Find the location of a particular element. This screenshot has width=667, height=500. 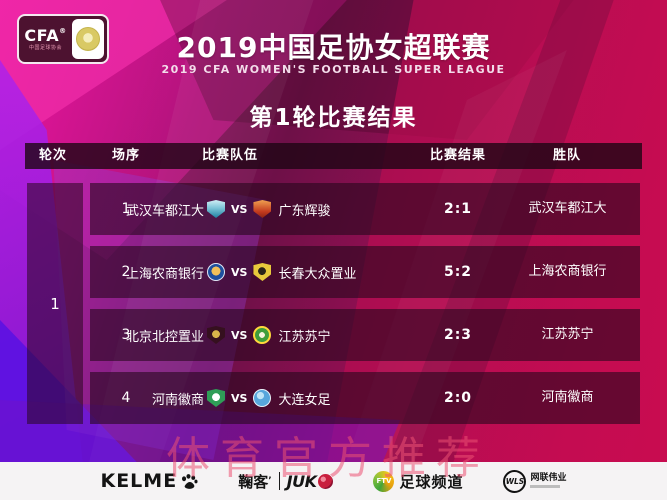

shanghai-rcb-badge-icon is located at coordinates (216, 272).